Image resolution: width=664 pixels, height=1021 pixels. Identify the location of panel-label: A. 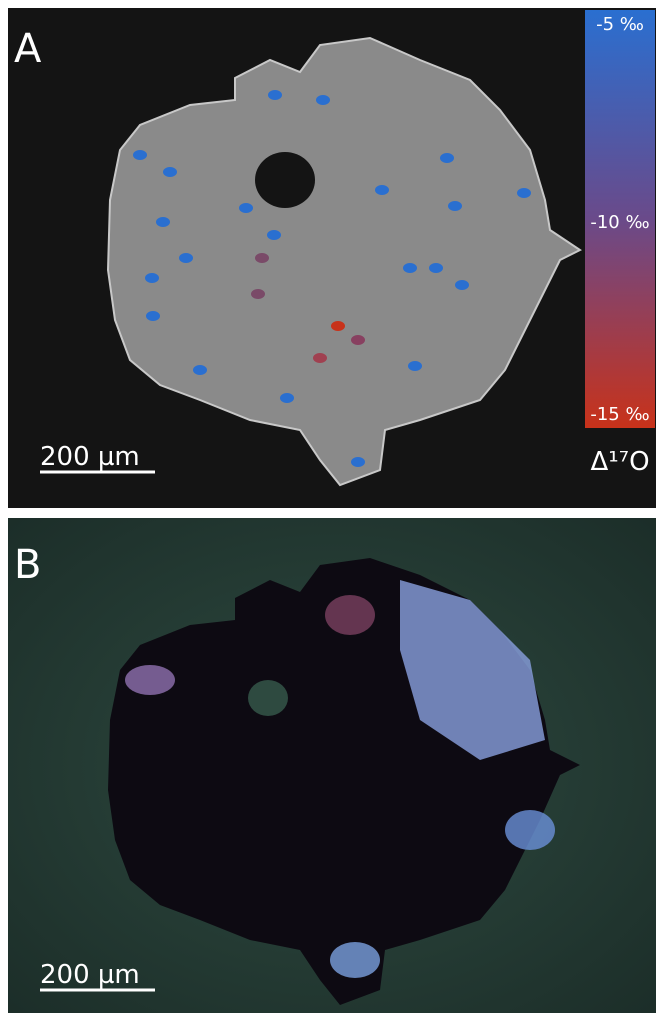
(28, 49).